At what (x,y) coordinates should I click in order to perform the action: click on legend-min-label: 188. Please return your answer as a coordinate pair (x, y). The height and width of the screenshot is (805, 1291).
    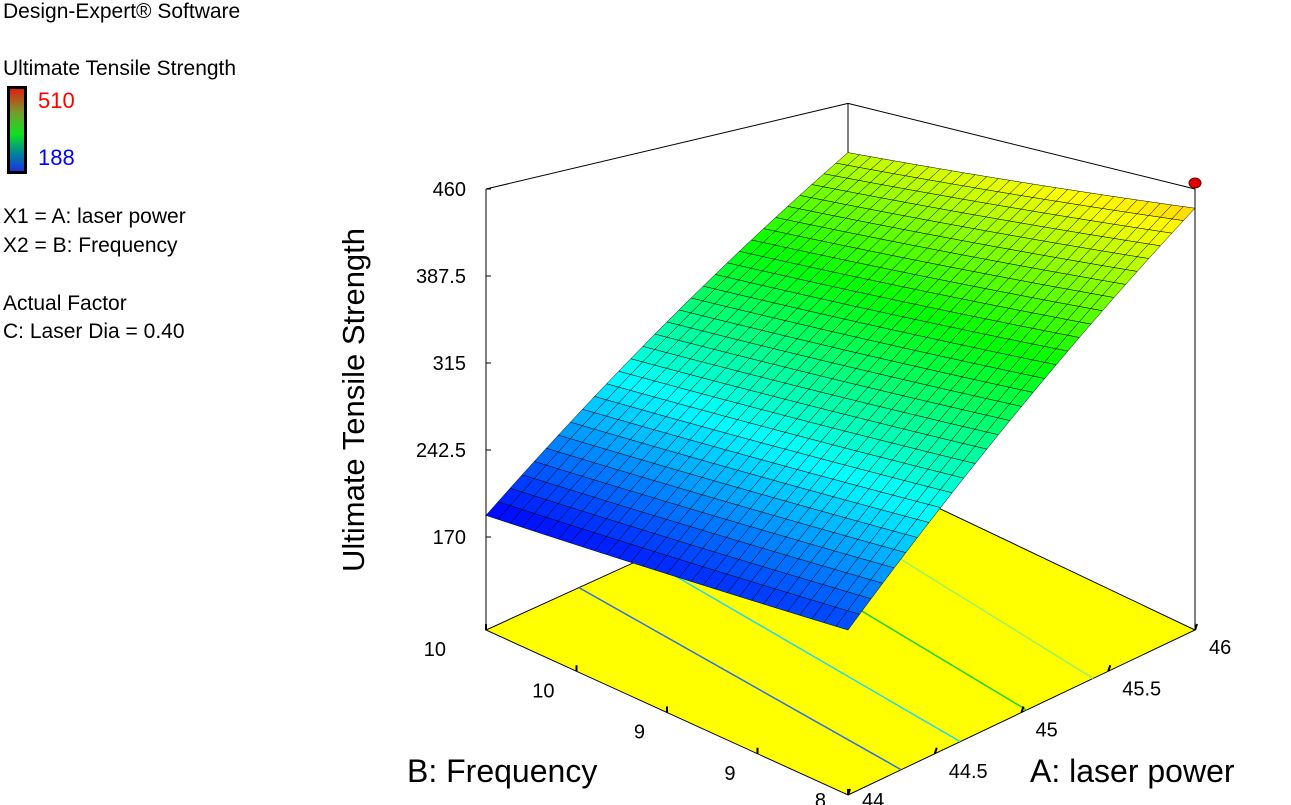
    Looking at the image, I should click on (56, 157).